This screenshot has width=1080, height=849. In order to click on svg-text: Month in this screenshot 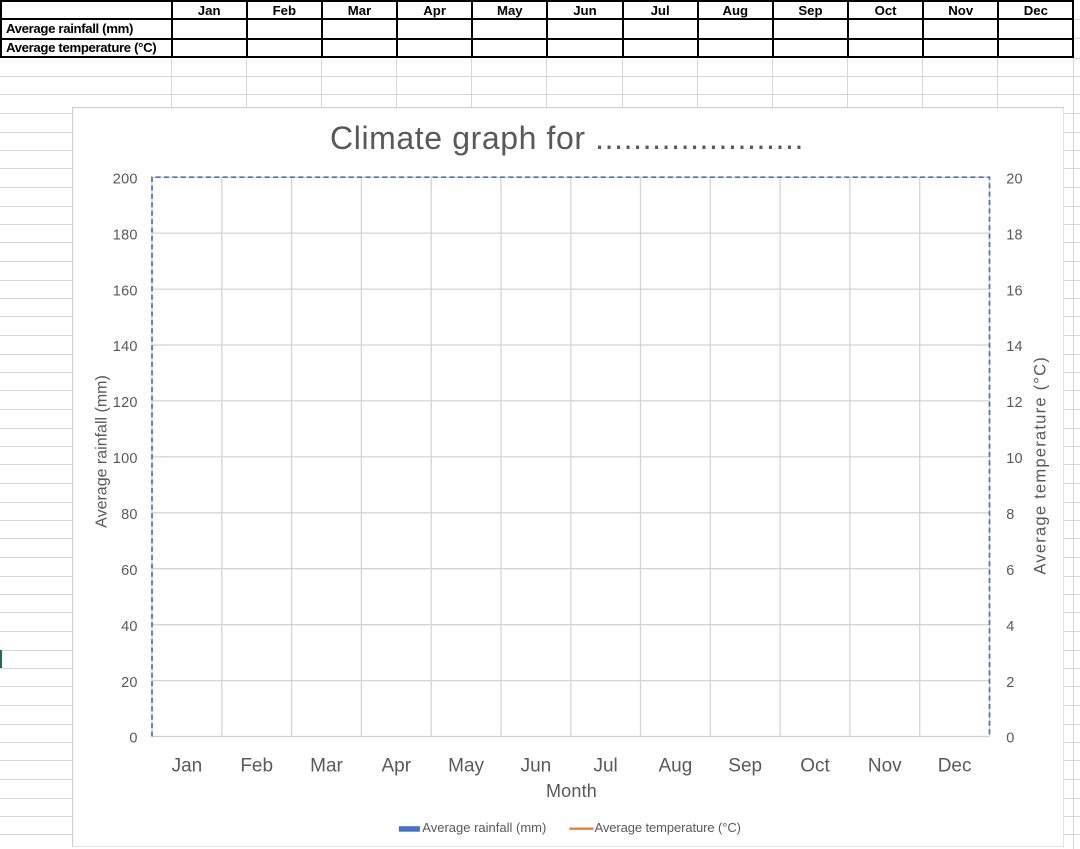, I will do `click(570, 791)`.